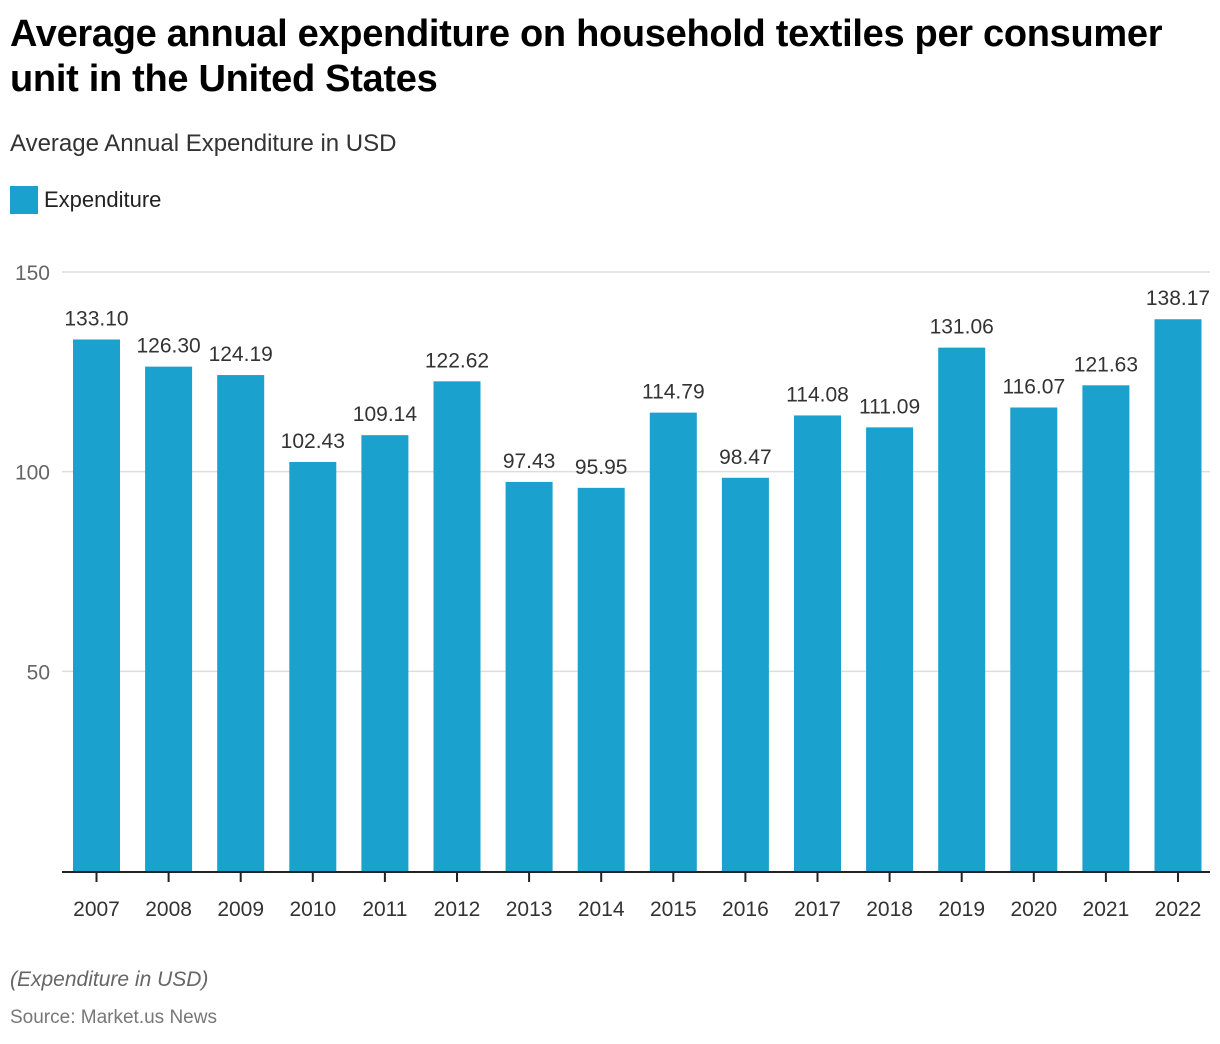  I want to click on x-tick-label: 2012, so click(457, 909).